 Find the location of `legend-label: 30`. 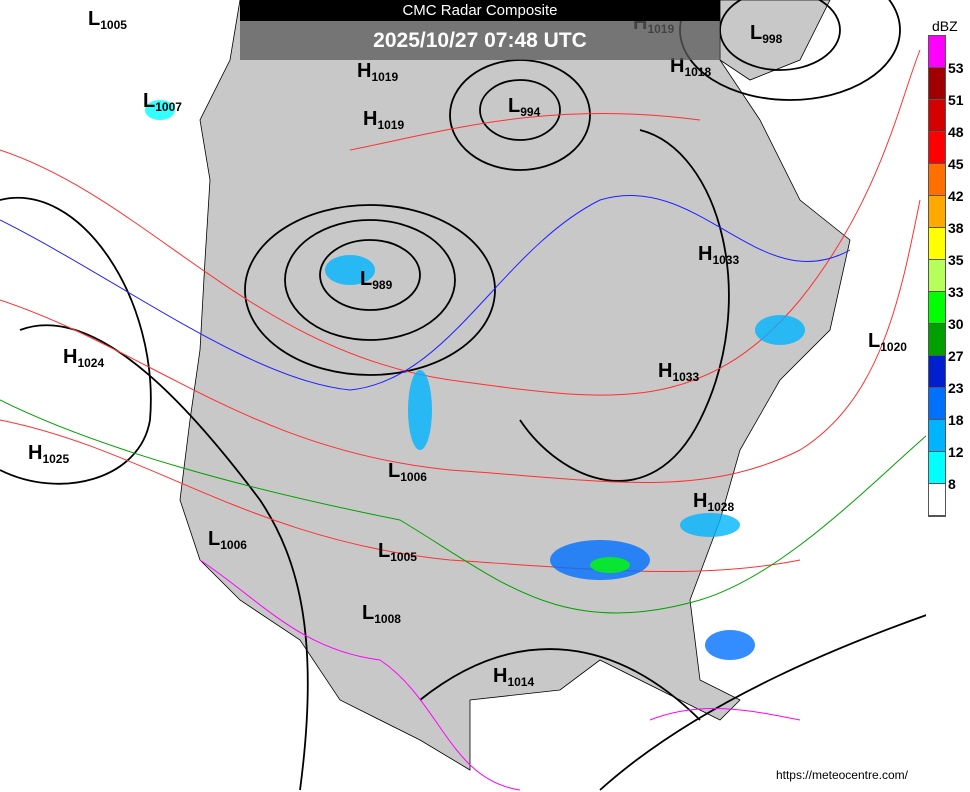

legend-label: 30 is located at coordinates (956, 324).